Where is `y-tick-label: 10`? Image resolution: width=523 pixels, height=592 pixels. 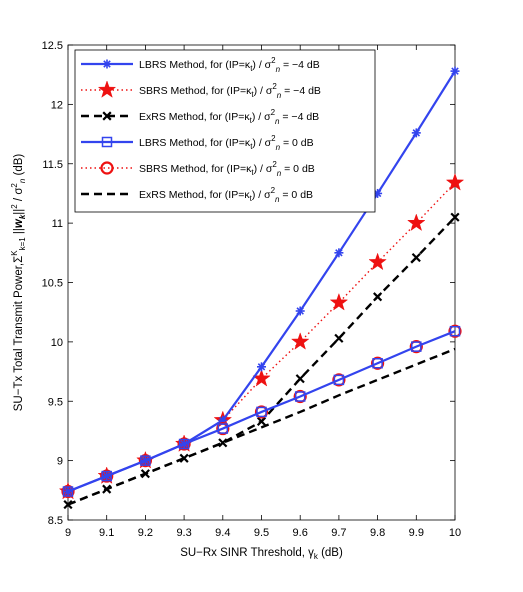 y-tick-label: 10 is located at coordinates (57, 343).